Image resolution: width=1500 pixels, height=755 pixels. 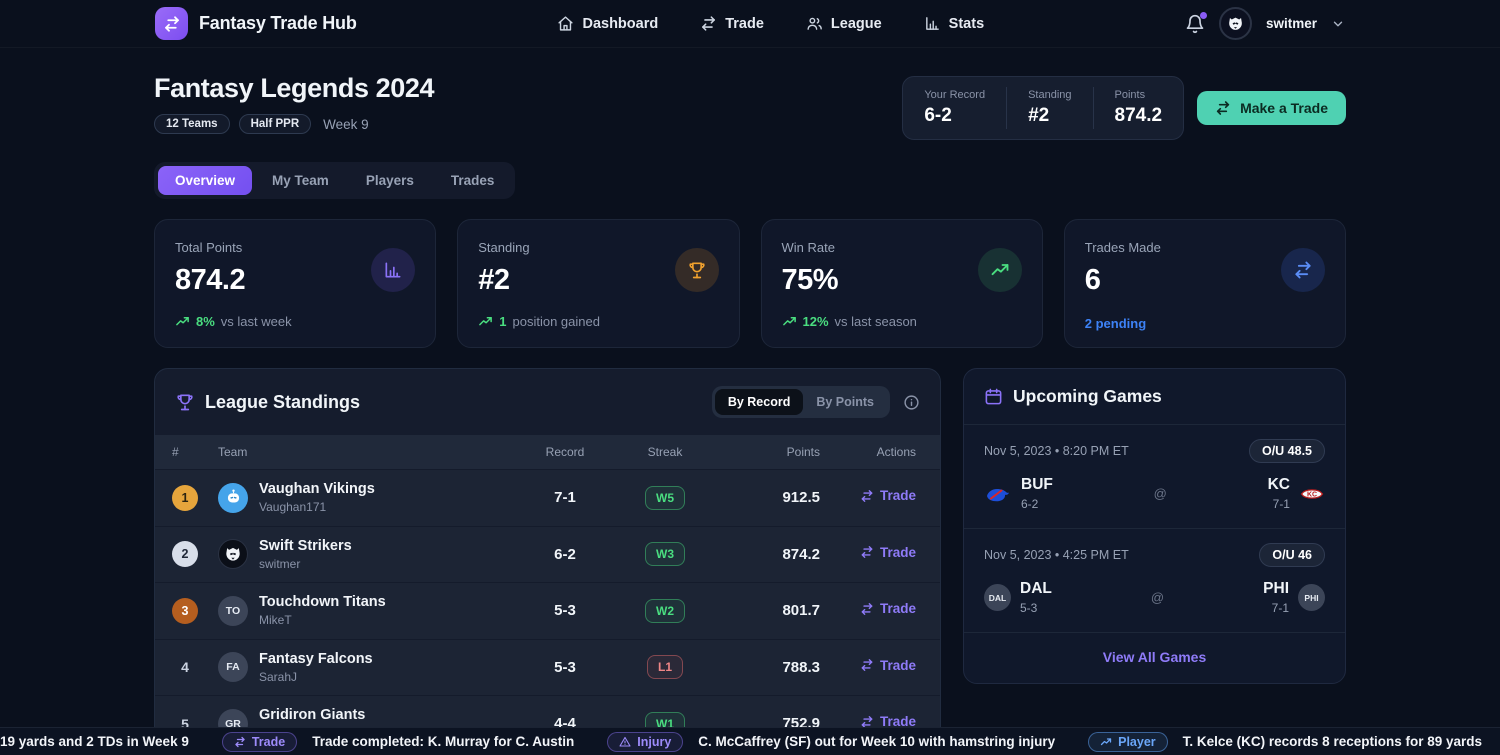 I want to click on chevron-down-icon, so click(x=1338, y=24).